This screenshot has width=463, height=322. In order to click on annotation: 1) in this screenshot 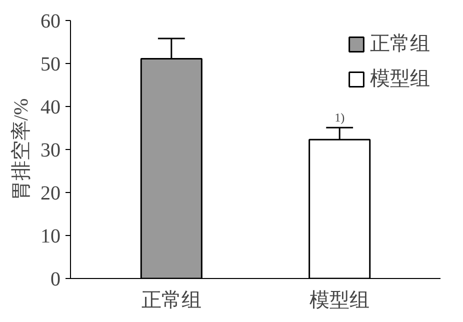, I will do `click(339, 117)`.